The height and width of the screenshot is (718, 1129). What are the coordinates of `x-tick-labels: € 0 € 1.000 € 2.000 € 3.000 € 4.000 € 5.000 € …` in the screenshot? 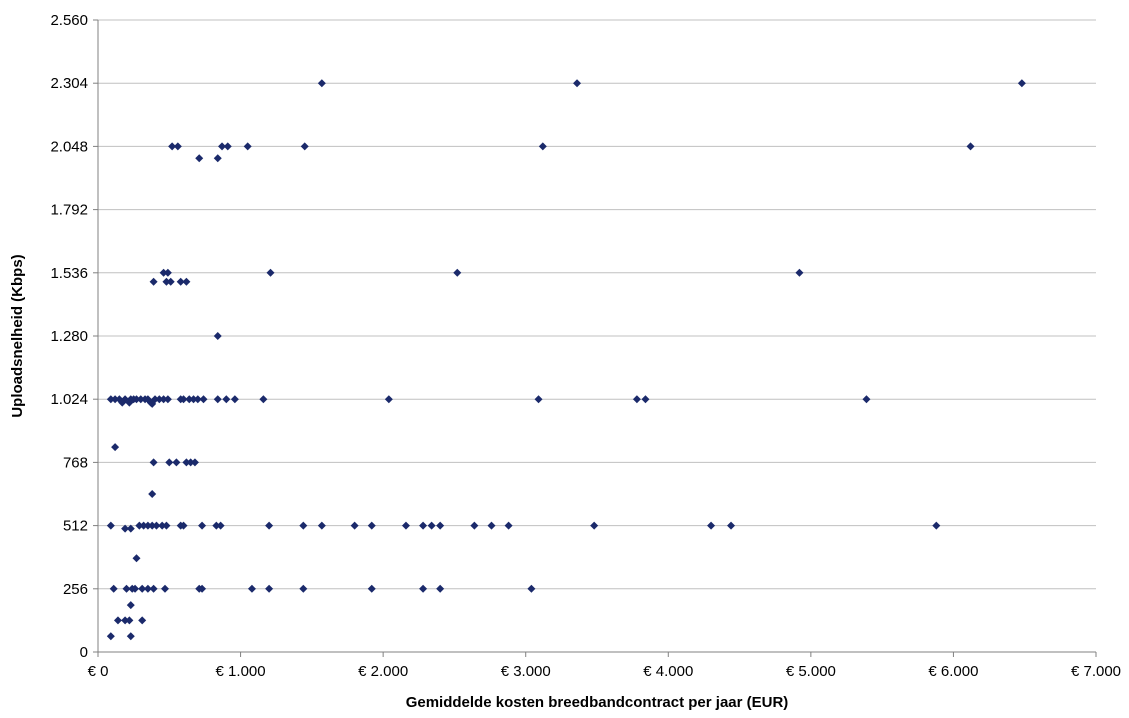 It's located at (604, 671).